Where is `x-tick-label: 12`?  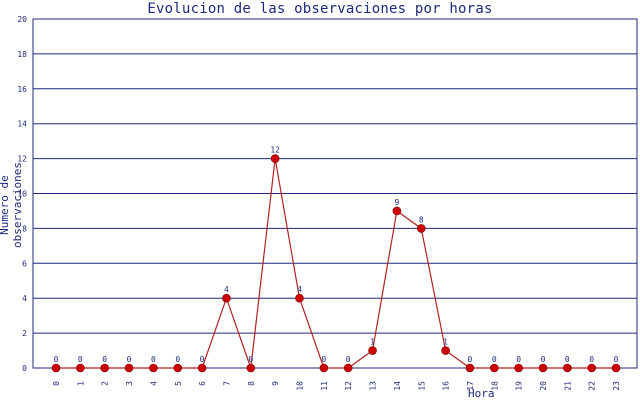 x-tick-label: 12 is located at coordinates (348, 386).